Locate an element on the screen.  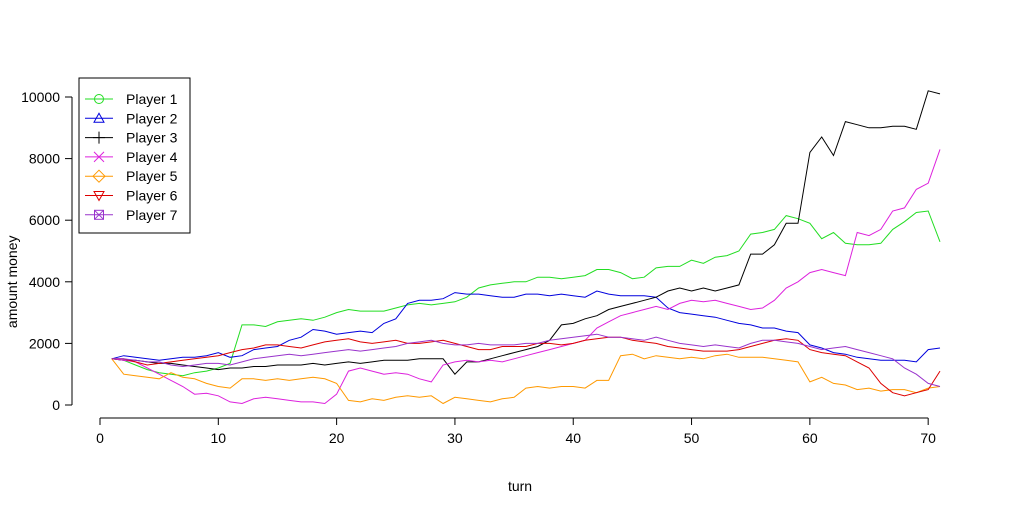
legend-label: Player 5 is located at coordinates (152, 176).